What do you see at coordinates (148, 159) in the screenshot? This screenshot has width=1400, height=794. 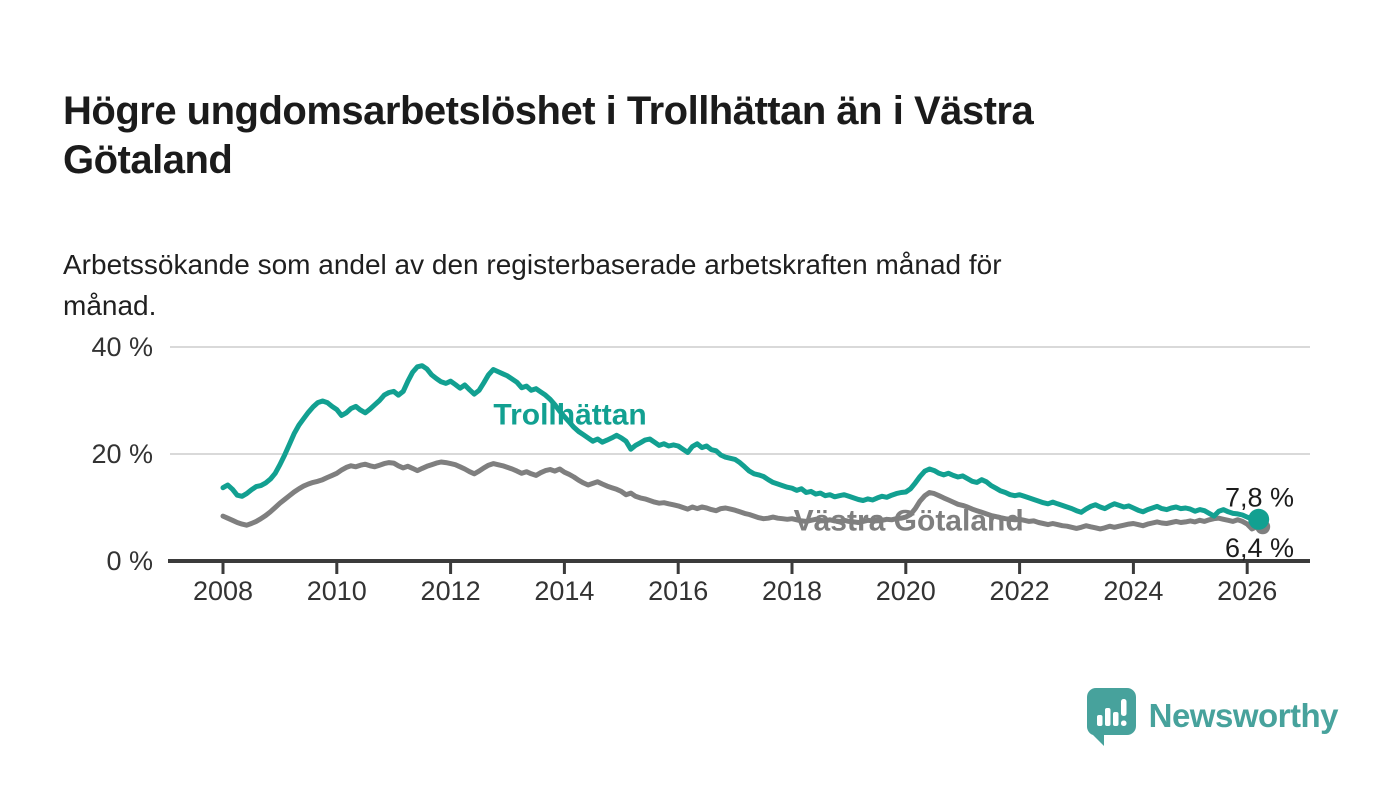 I see `page-title-line-2: Götaland` at bounding box center [148, 159].